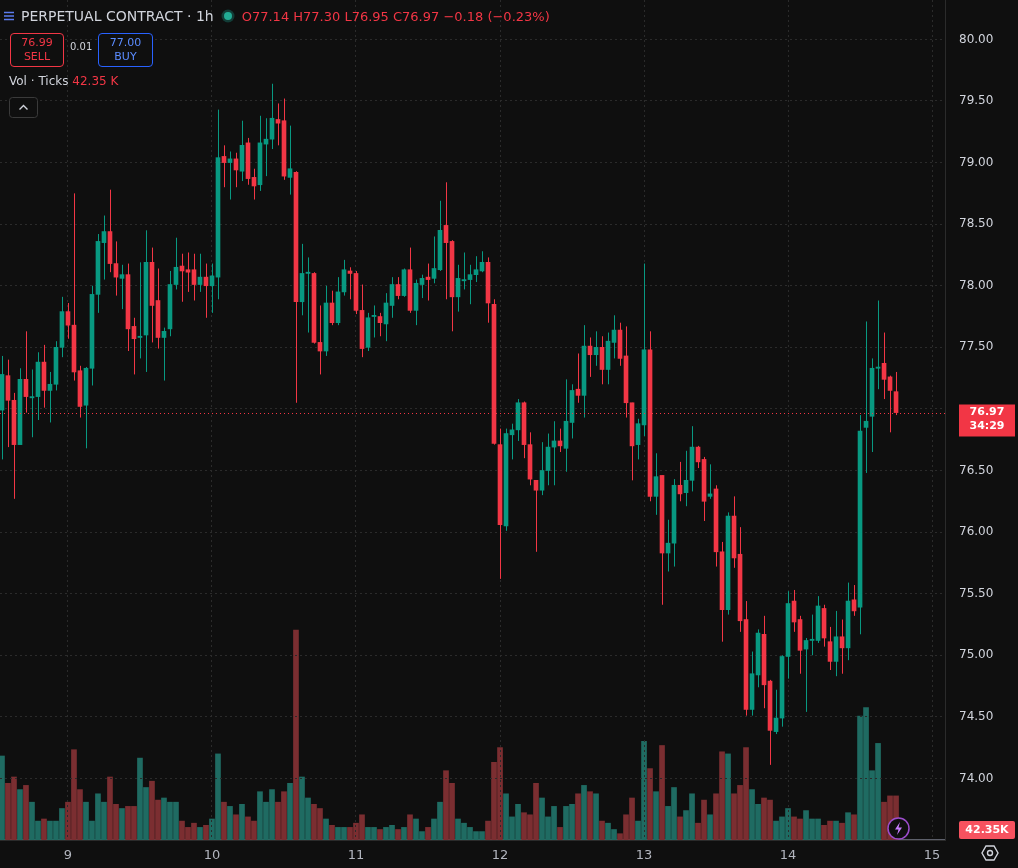  What do you see at coordinates (81, 46) in the screenshot?
I see `annotation: 0.01` at bounding box center [81, 46].